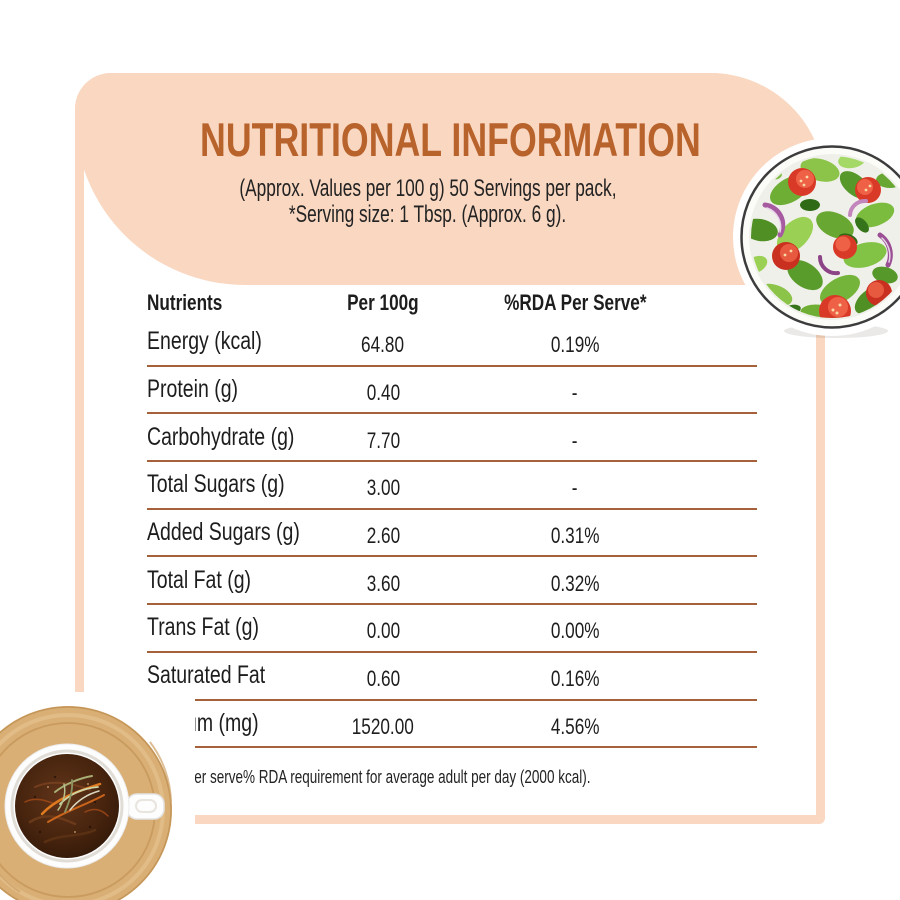  What do you see at coordinates (575, 536) in the screenshot?
I see `rda-value: 0.31%` at bounding box center [575, 536].